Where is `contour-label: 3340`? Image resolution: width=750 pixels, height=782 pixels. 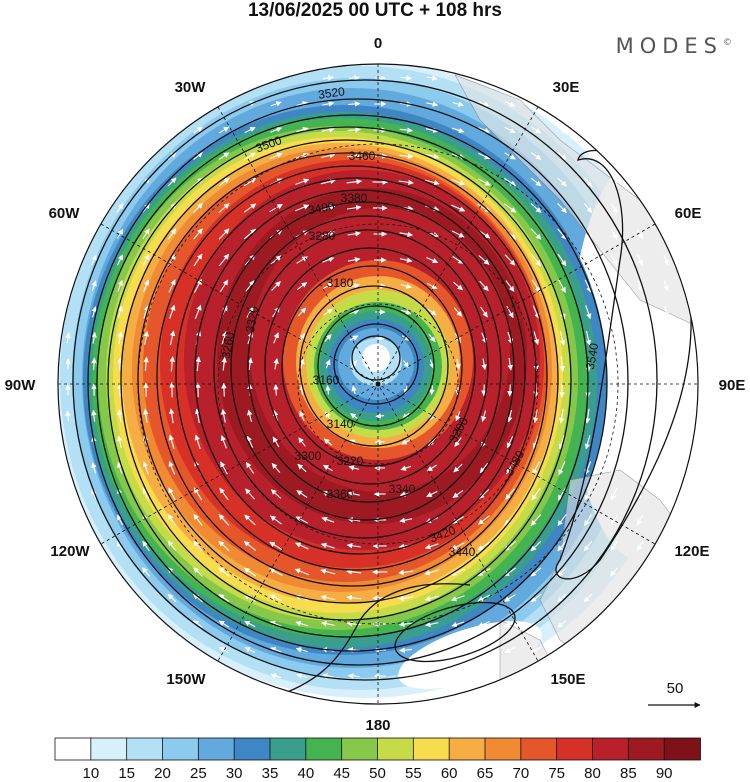
contour-label: 3340 is located at coordinates (402, 489).